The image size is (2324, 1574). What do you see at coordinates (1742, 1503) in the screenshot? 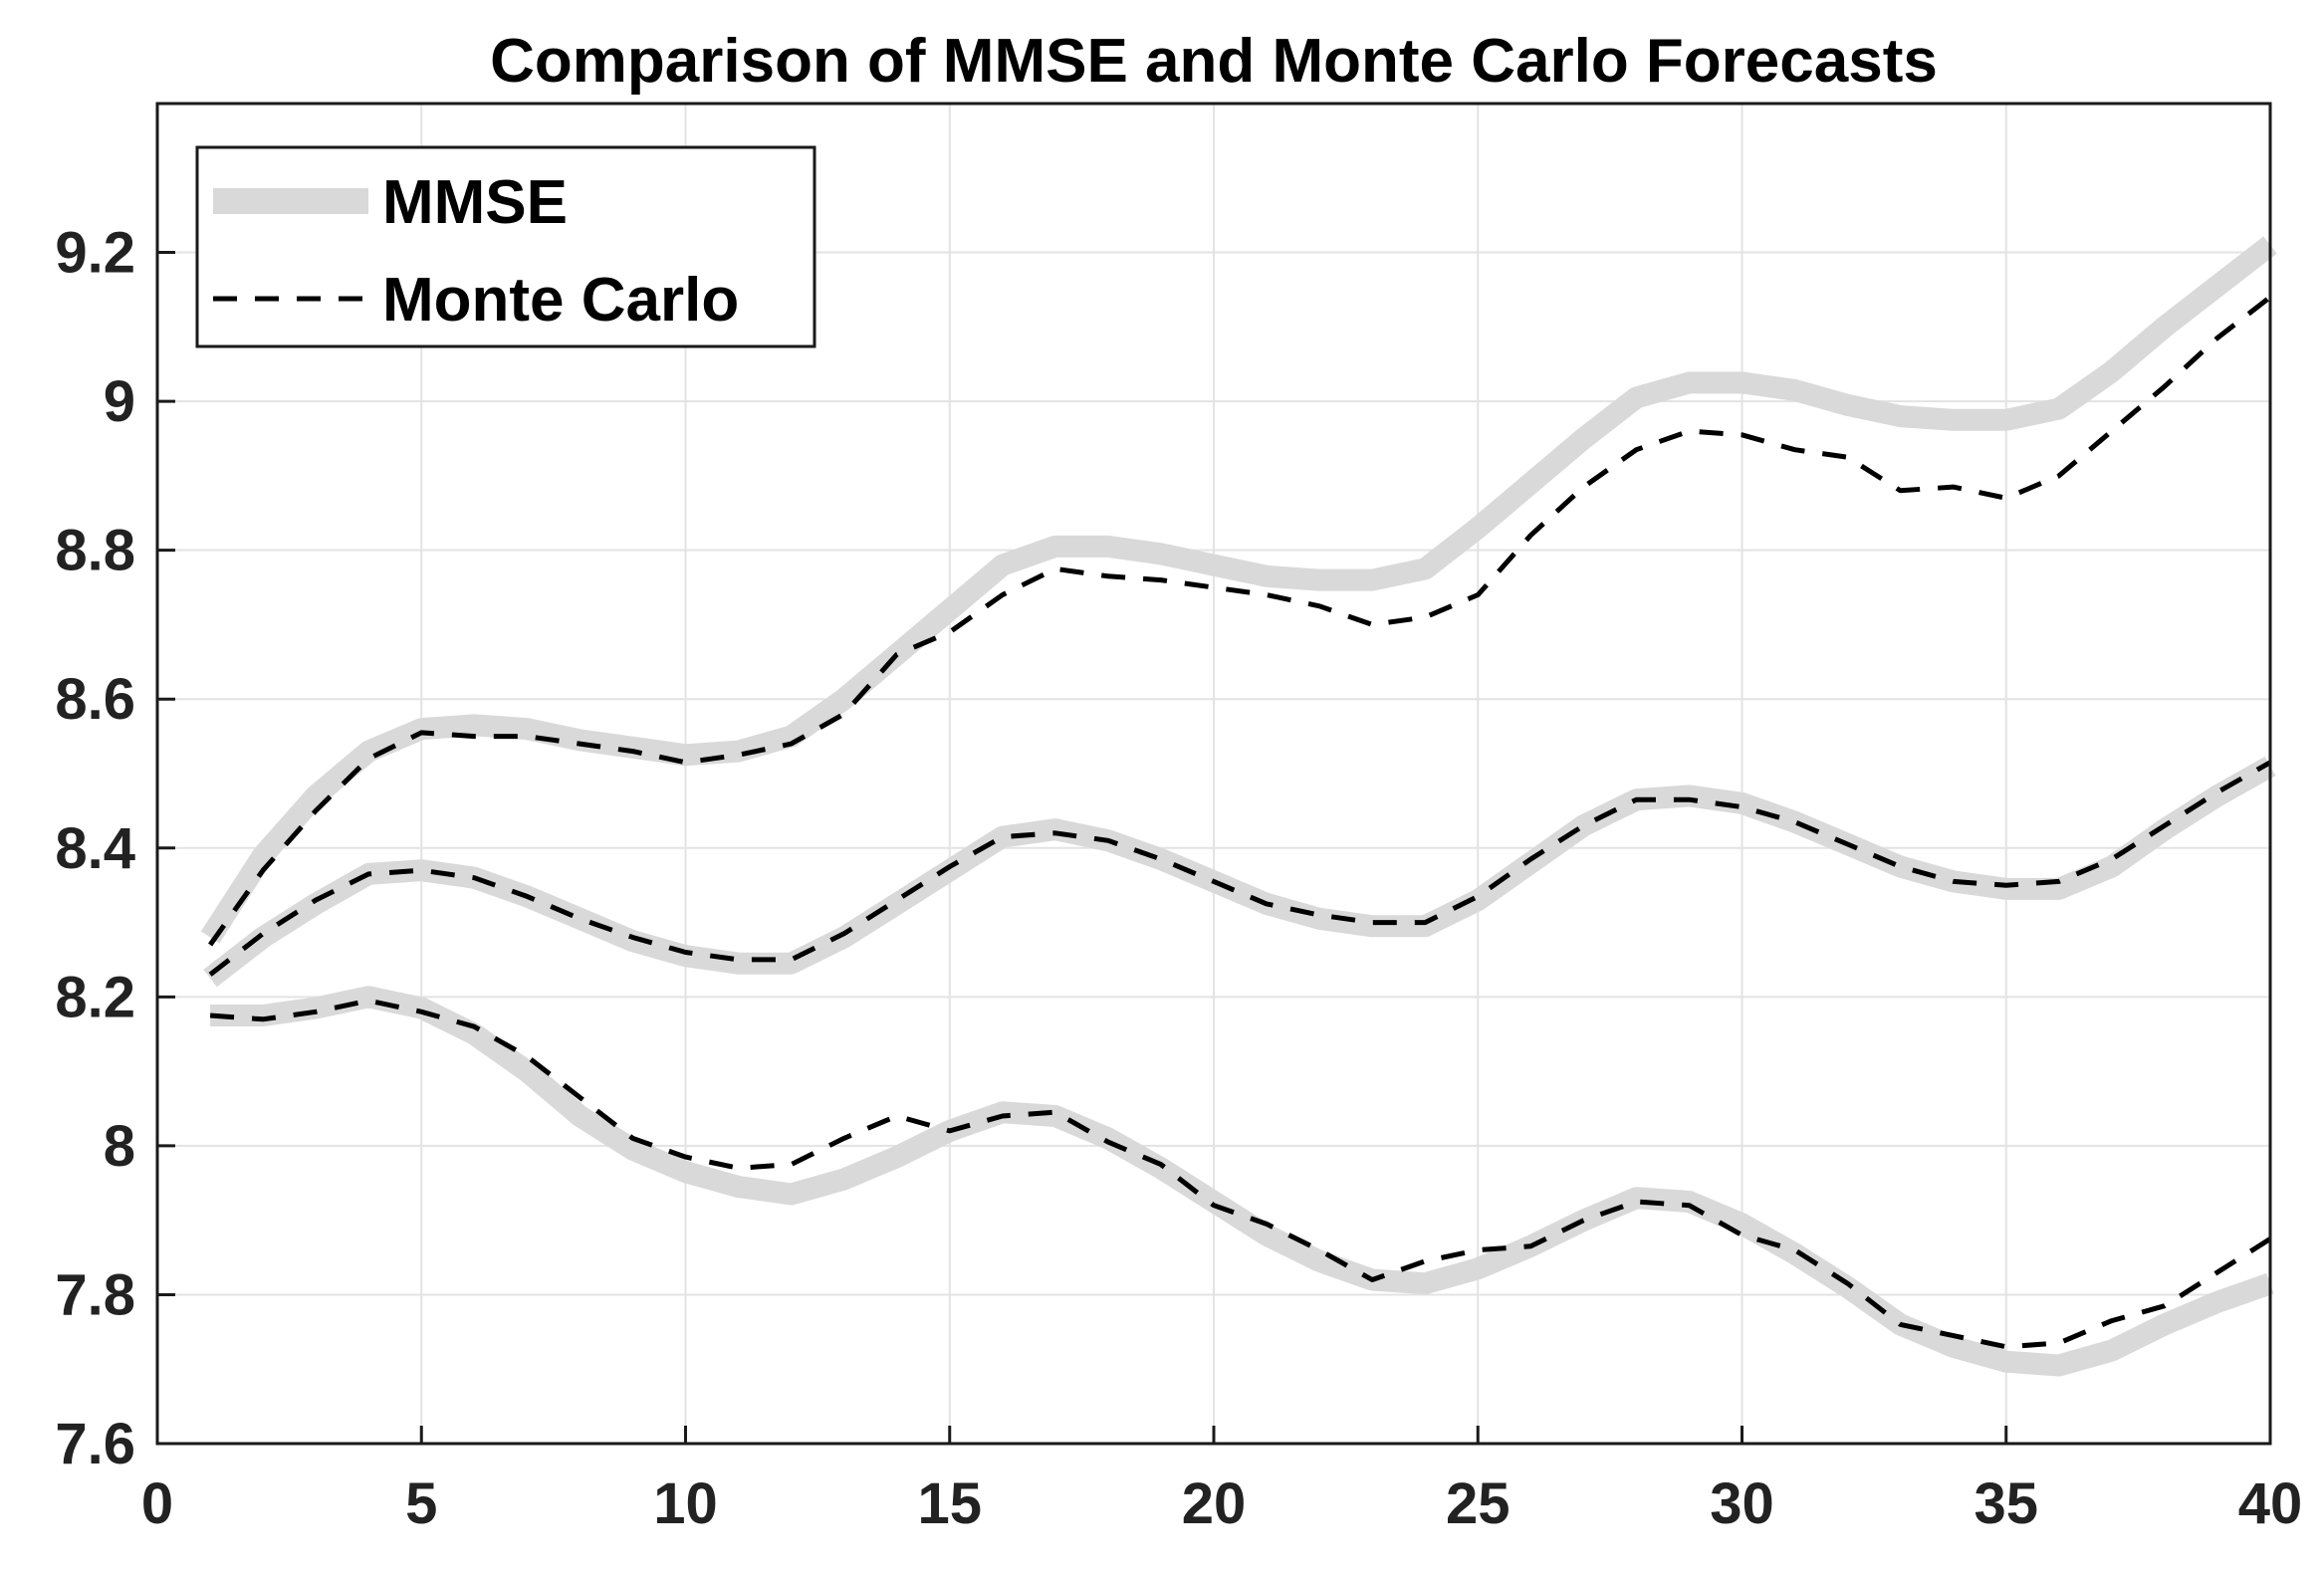
I see `x-tick-label: 30` at bounding box center [1742, 1503].